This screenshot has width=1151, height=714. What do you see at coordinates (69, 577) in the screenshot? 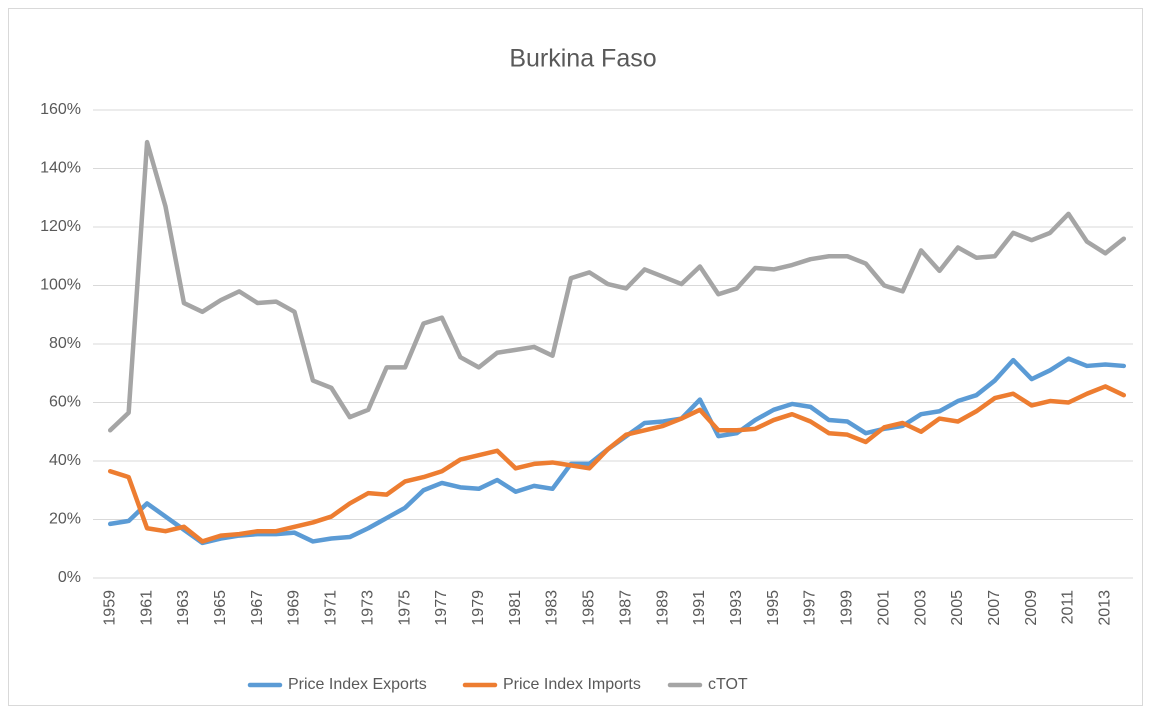
I see `y-tick-label: 0%` at bounding box center [69, 577].